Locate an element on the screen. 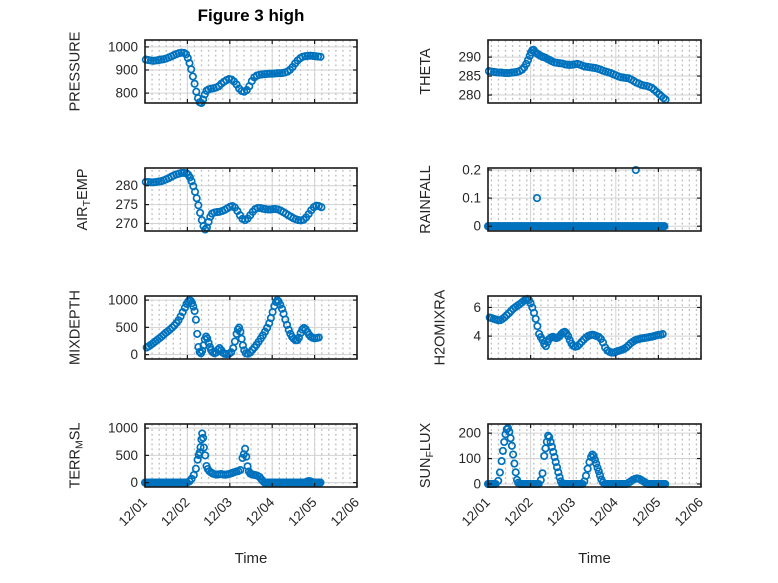  figure-title: Figure 3 high is located at coordinates (251, 15).